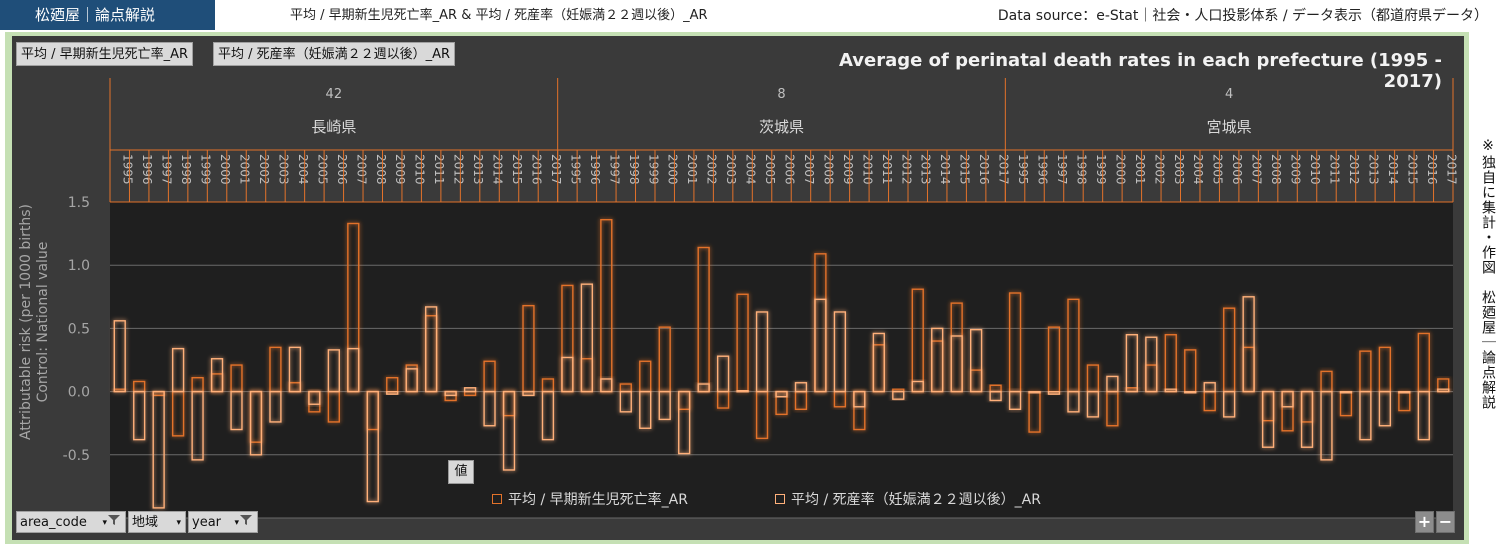  I want to click on year-tick-label: 2012, so click(1354, 169).